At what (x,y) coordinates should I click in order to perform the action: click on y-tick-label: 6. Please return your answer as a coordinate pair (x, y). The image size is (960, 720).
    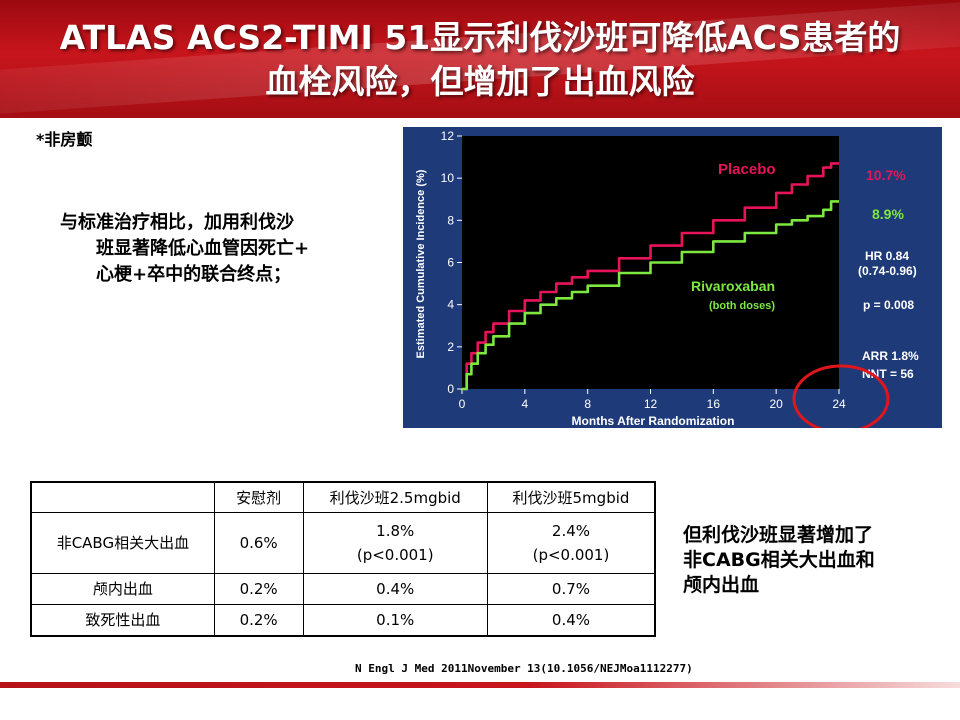
    Looking at the image, I should click on (450, 263).